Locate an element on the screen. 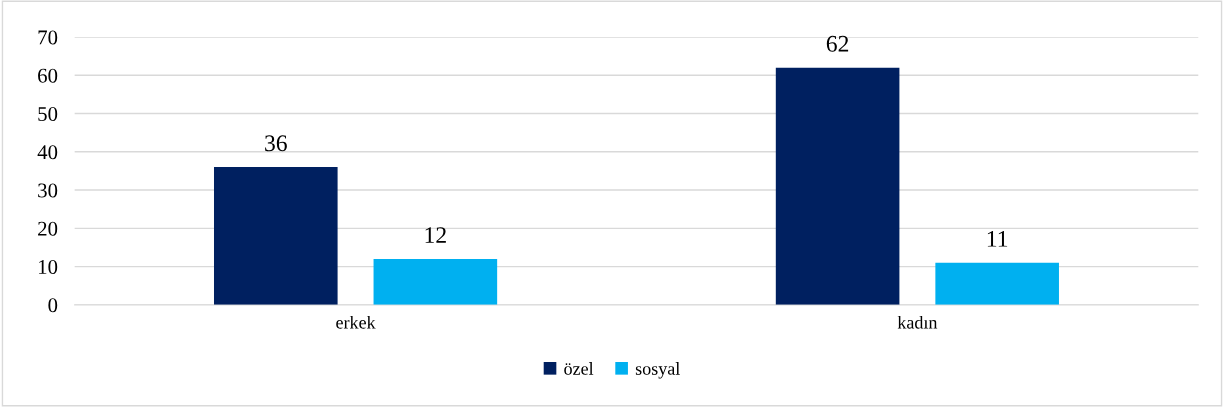  y-tick-label: 10 is located at coordinates (48, 267).